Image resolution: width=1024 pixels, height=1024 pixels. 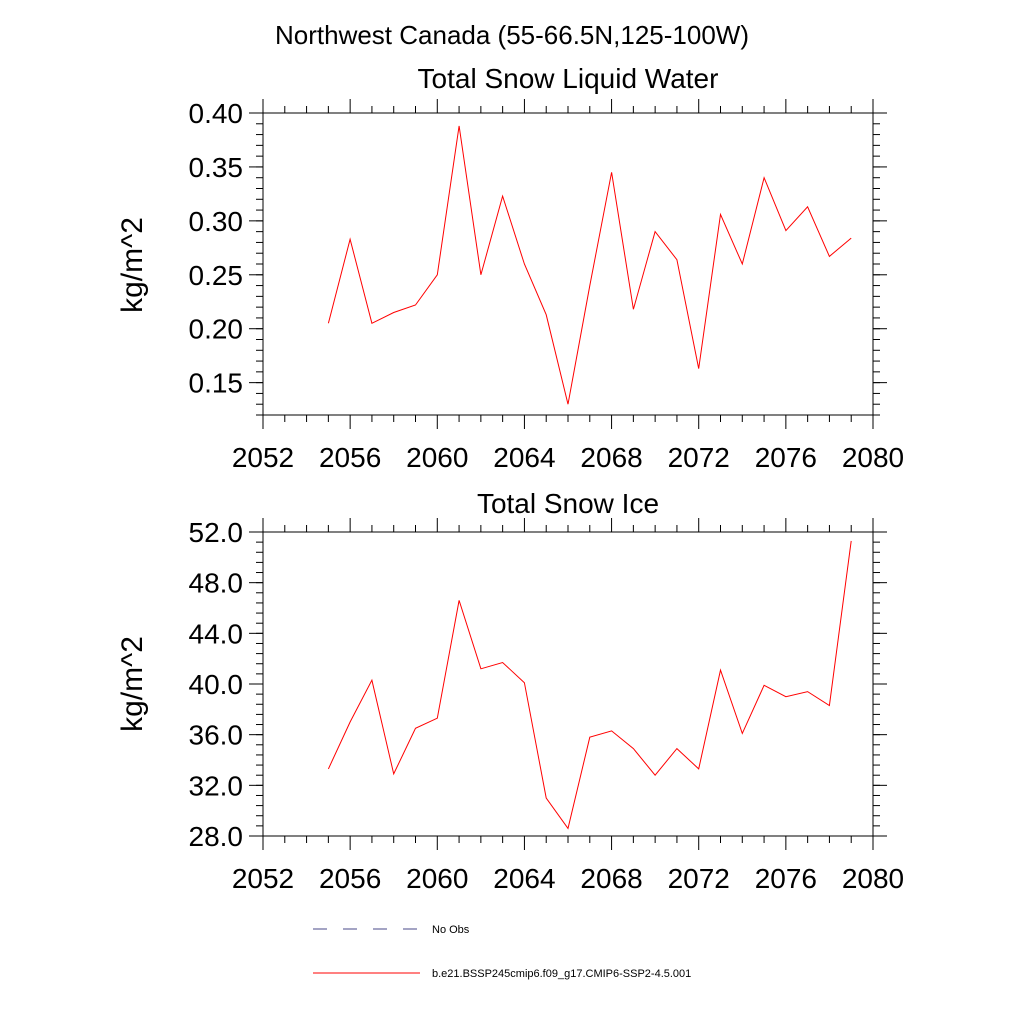 I want to click on y-tick-label: 28.0, so click(x=216, y=836).